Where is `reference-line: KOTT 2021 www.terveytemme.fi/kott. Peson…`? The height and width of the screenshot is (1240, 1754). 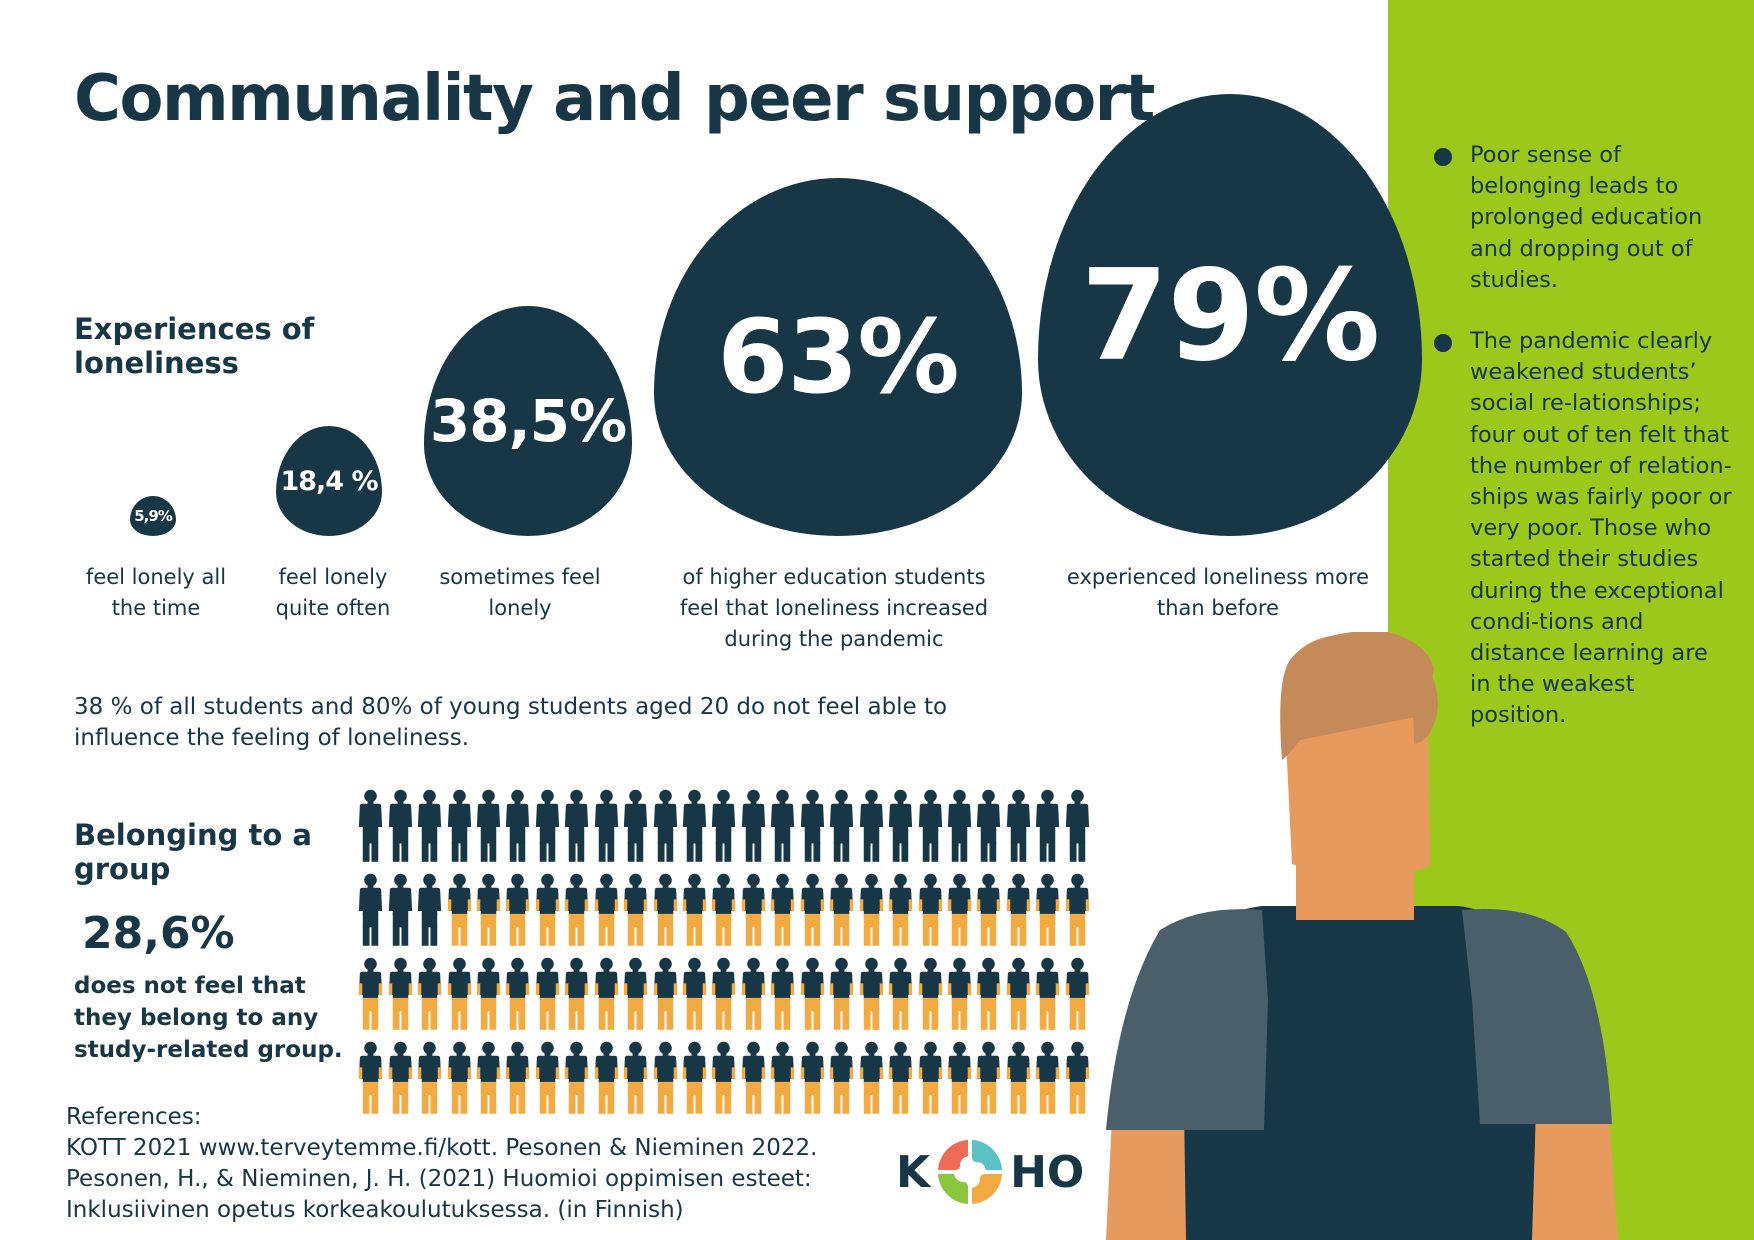
reference-line: KOTT 2021 www.terveytemme.fi/kott. Peson… is located at coordinates (442, 1148).